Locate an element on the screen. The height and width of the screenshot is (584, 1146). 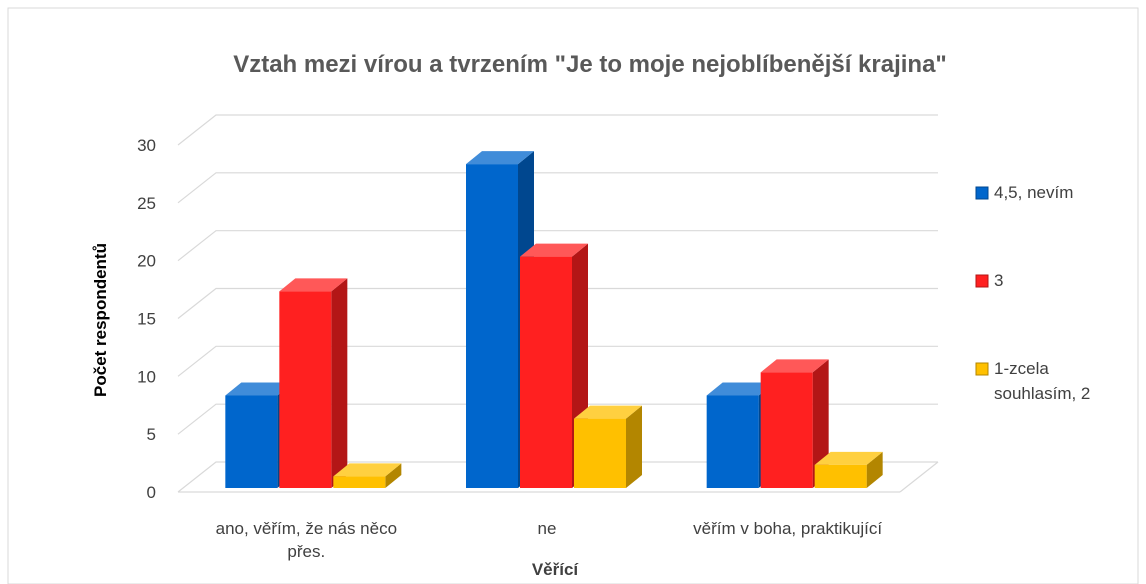
y-tick-label: 30 is located at coordinates (146, 145).